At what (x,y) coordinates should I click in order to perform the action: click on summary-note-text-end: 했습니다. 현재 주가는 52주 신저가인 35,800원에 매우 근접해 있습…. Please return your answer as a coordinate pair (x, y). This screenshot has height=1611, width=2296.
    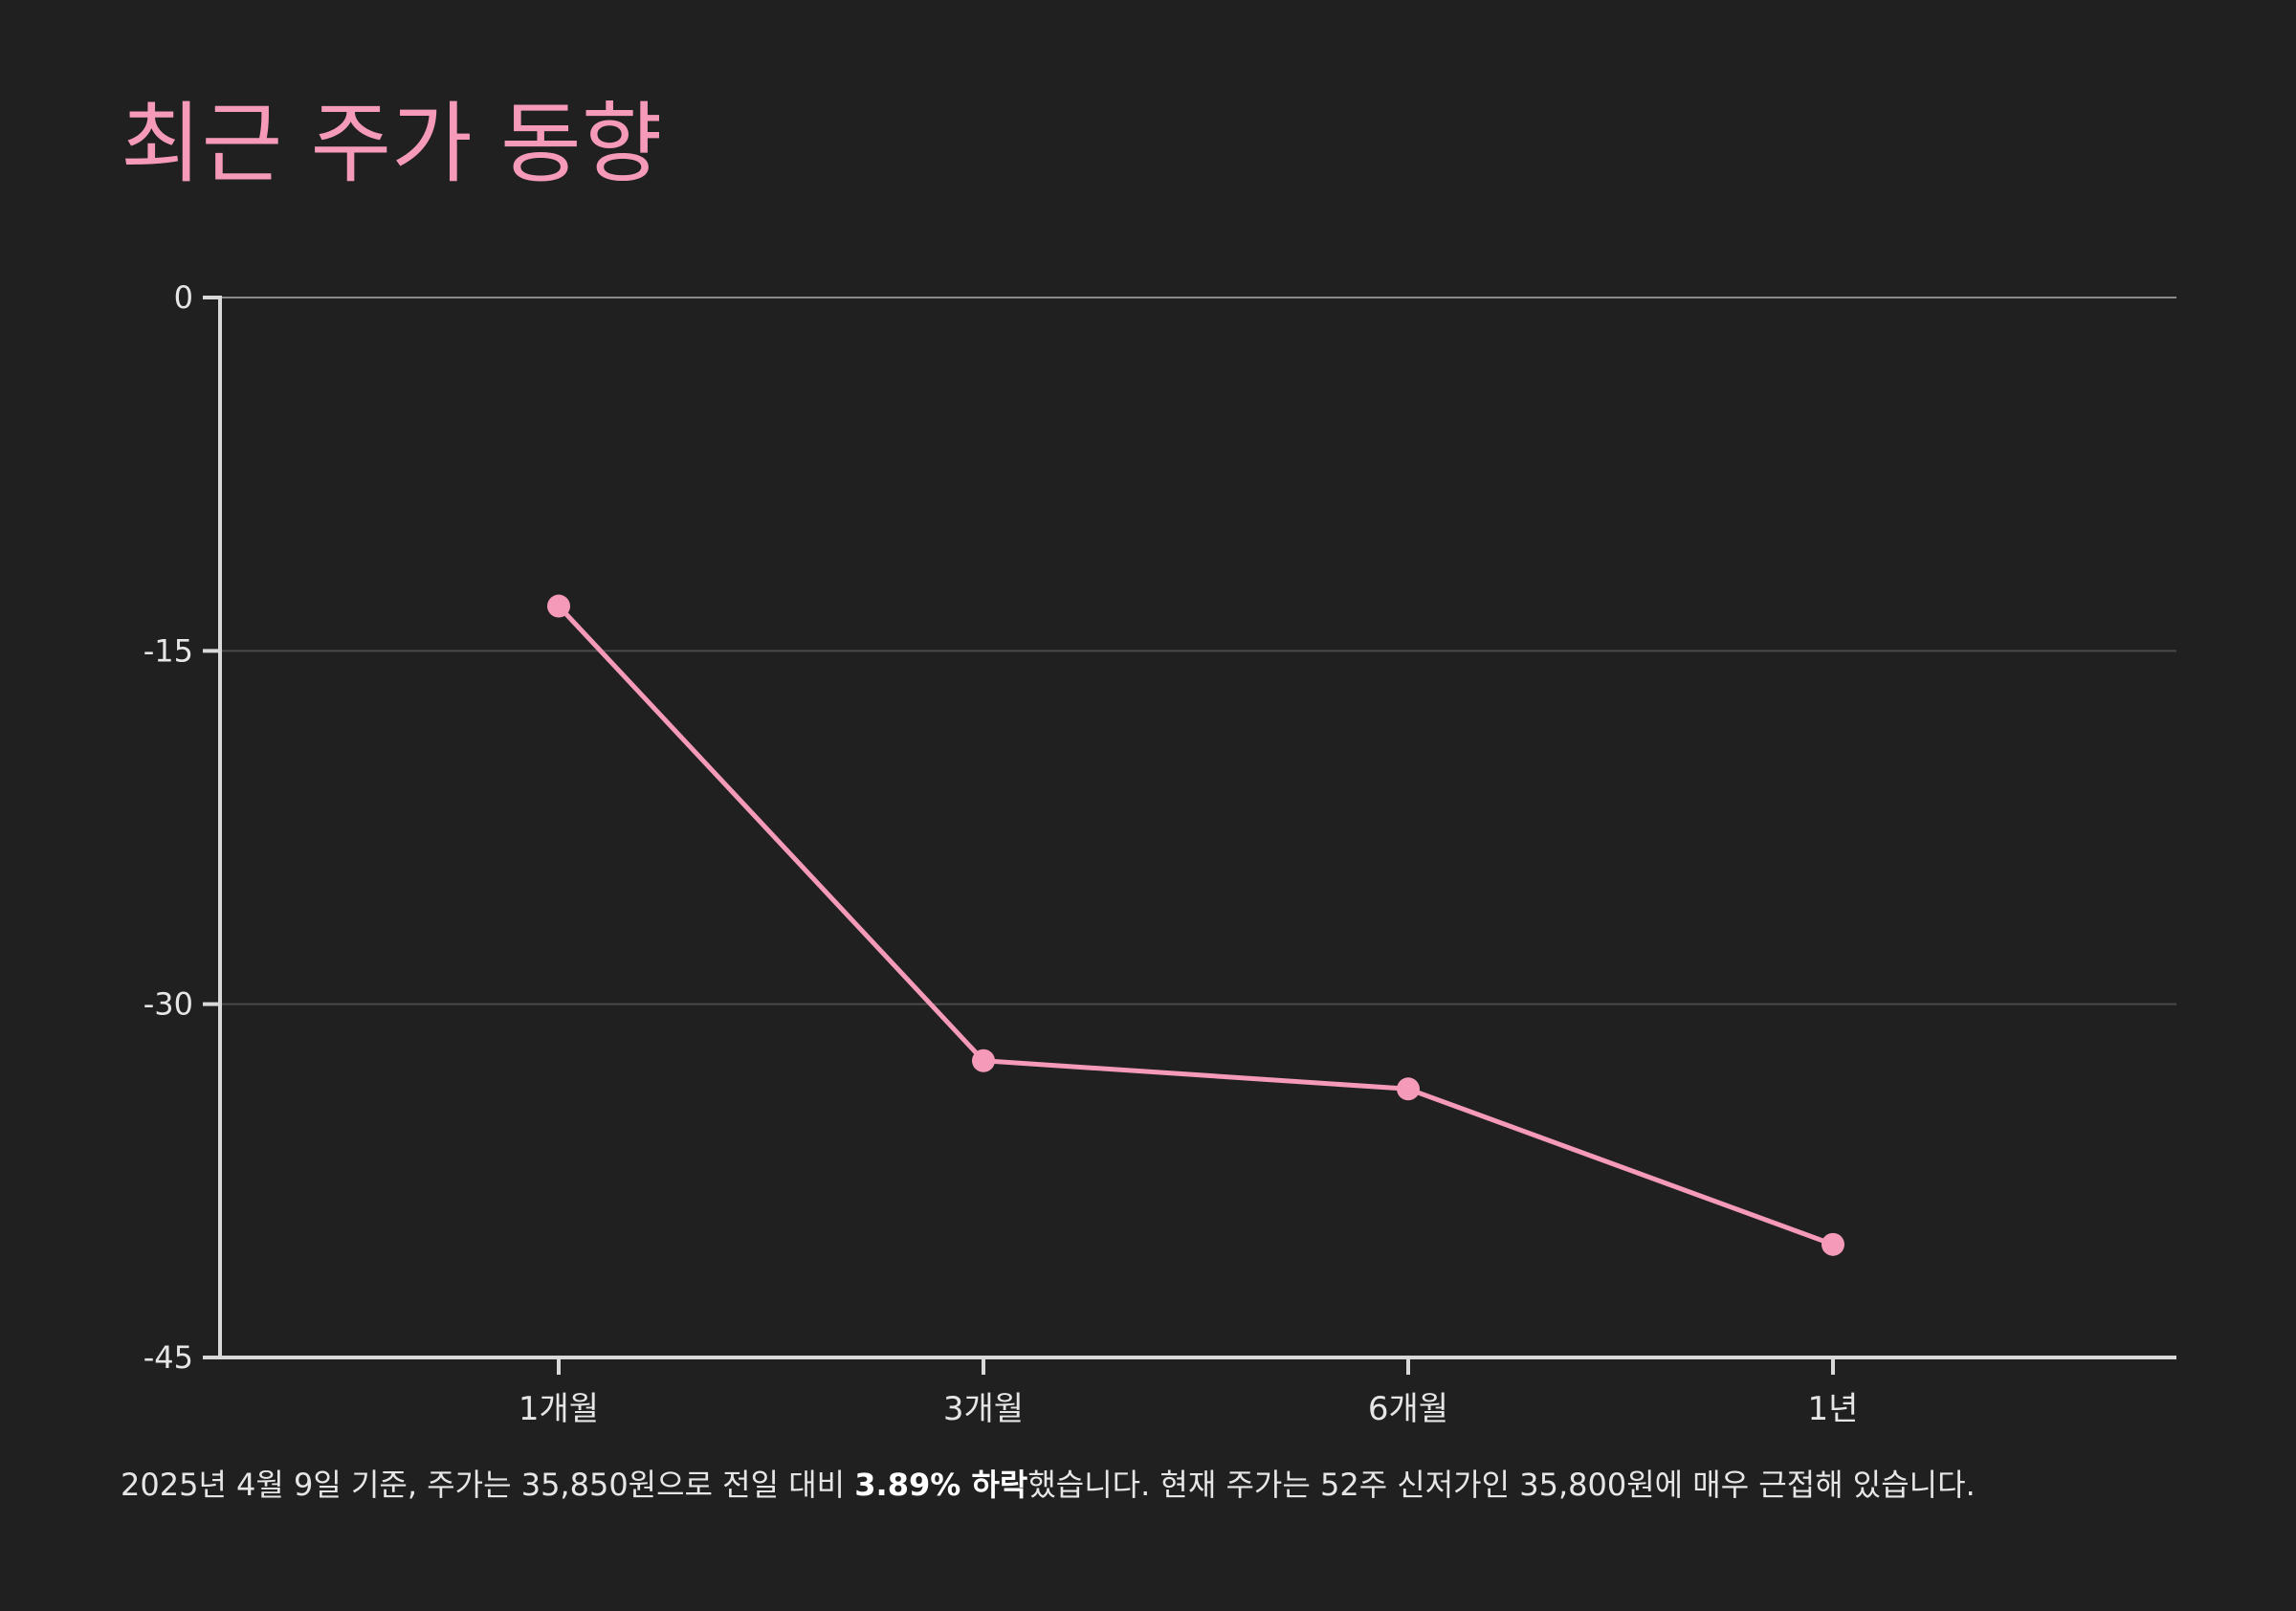
    Looking at the image, I should click on (1502, 1485).